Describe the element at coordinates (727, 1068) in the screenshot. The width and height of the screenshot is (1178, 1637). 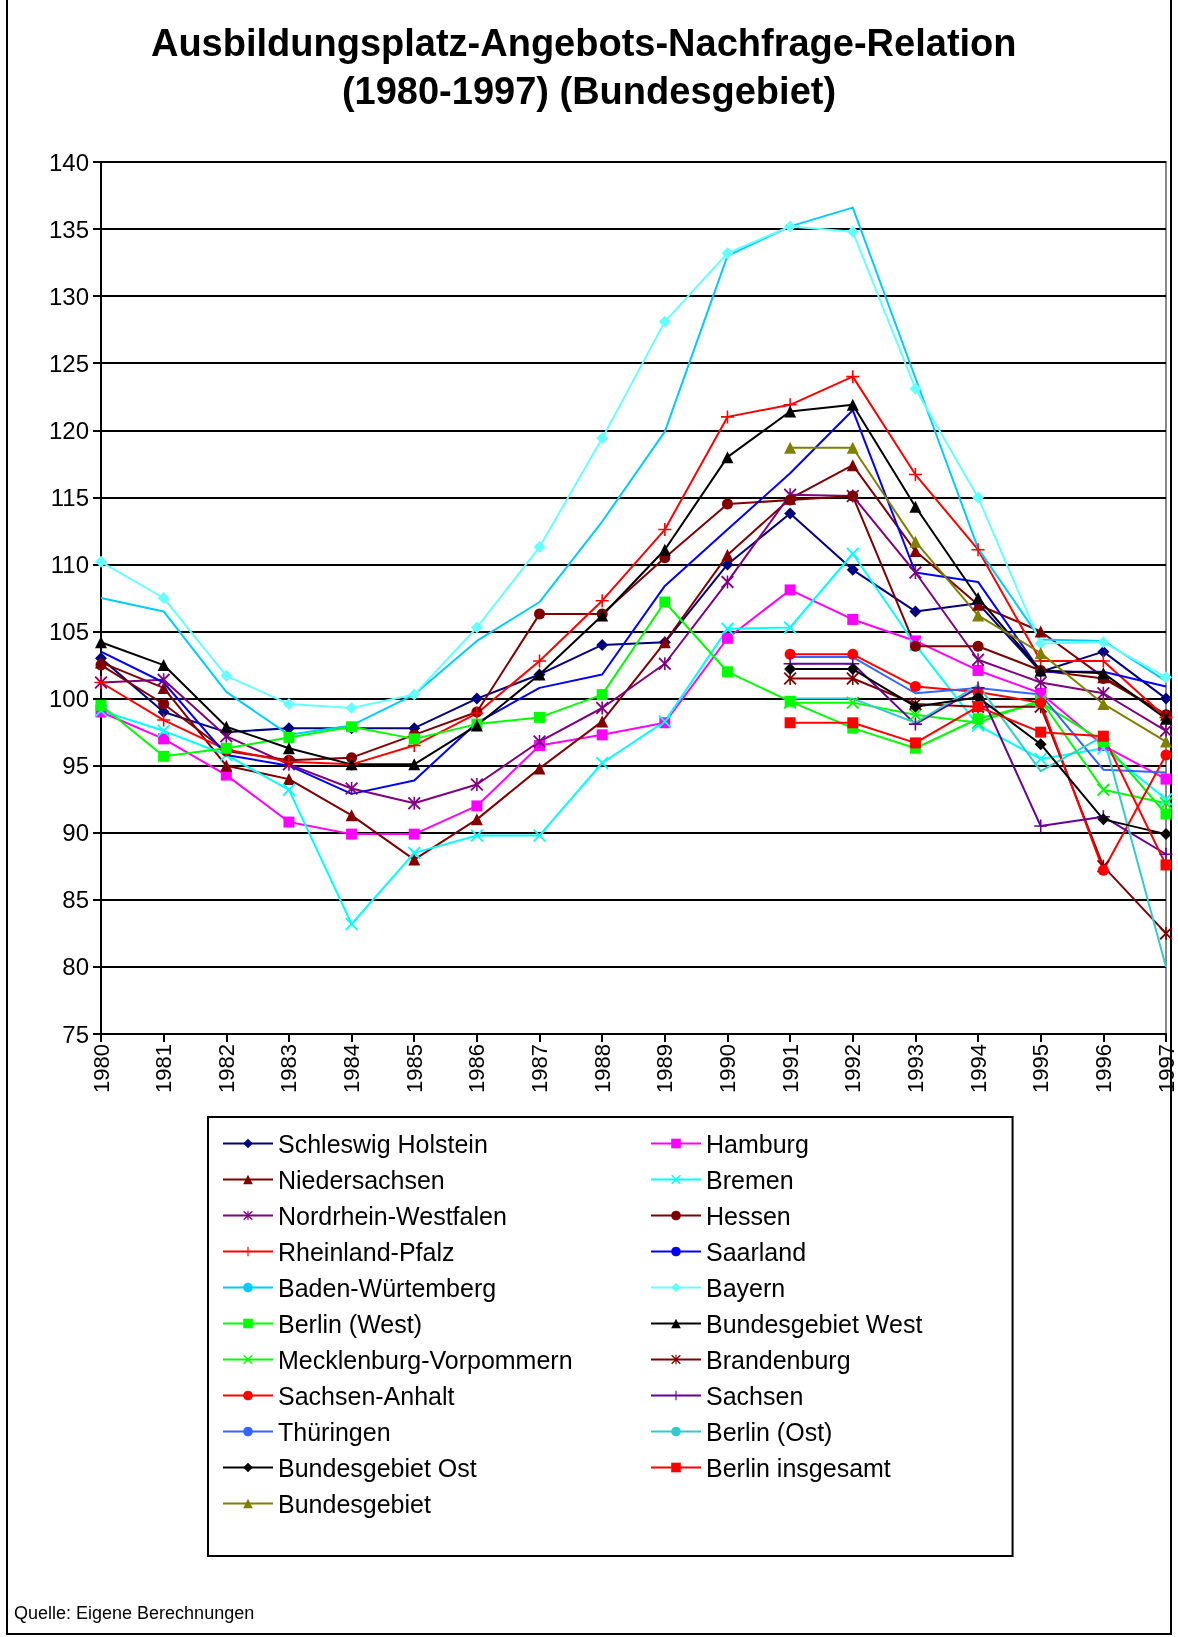
I see `x-tick-label: 1990` at that location.